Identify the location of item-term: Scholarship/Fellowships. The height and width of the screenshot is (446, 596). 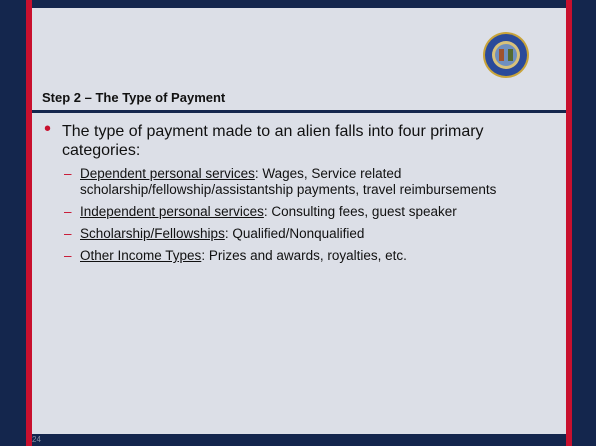
(152, 233).